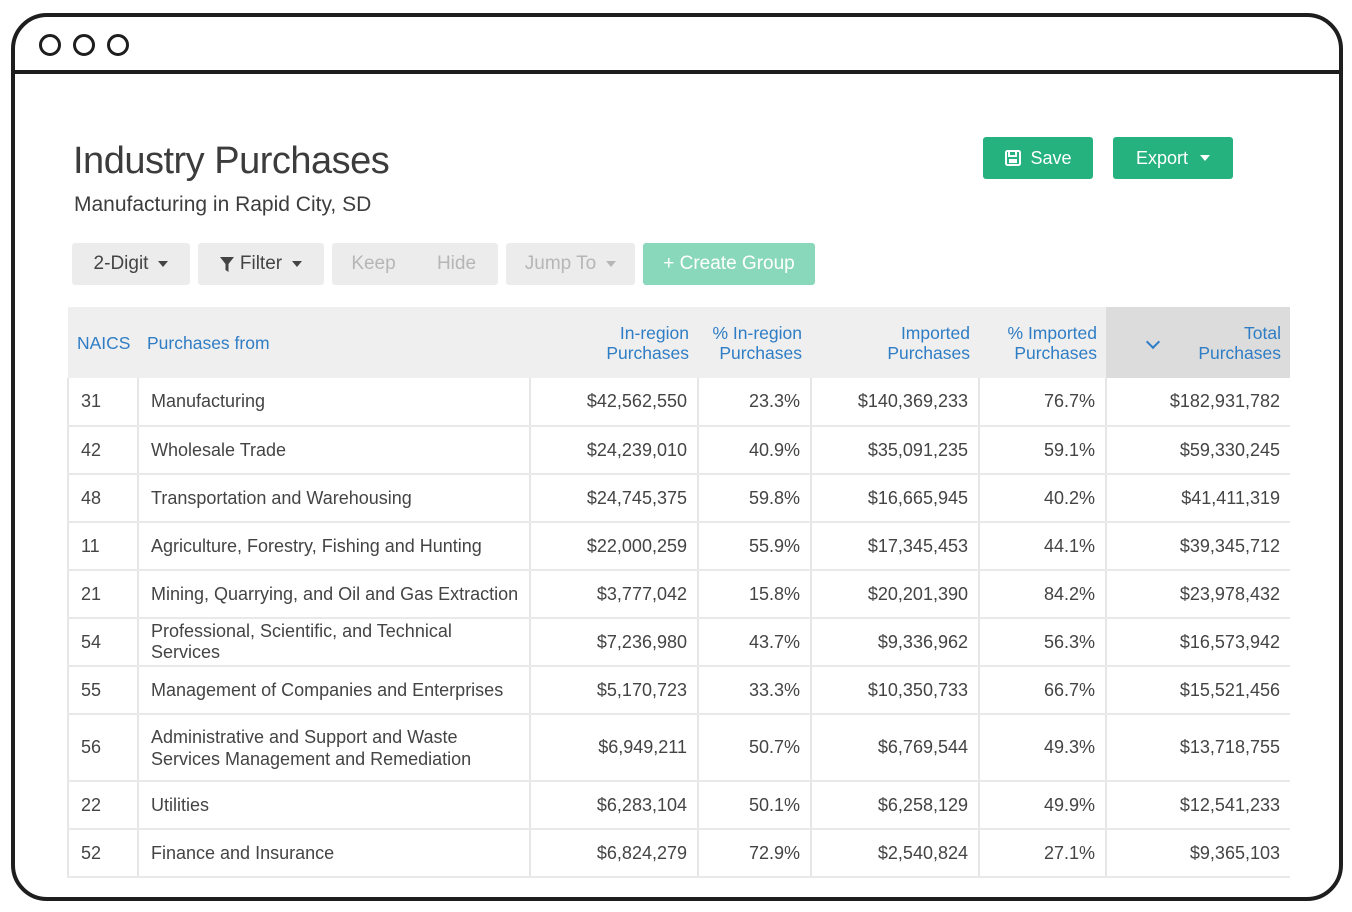  I want to click on pct-imported-cell: 49.9%, so click(1043, 805).